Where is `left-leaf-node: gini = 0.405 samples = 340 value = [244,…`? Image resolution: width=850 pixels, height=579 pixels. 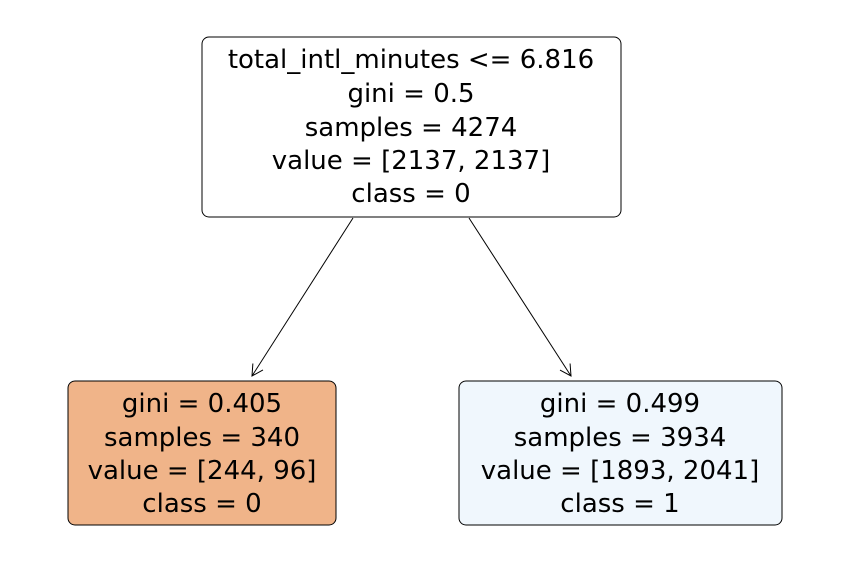 left-leaf-node: gini = 0.405 samples = 340 value = [244,… is located at coordinates (202, 453).